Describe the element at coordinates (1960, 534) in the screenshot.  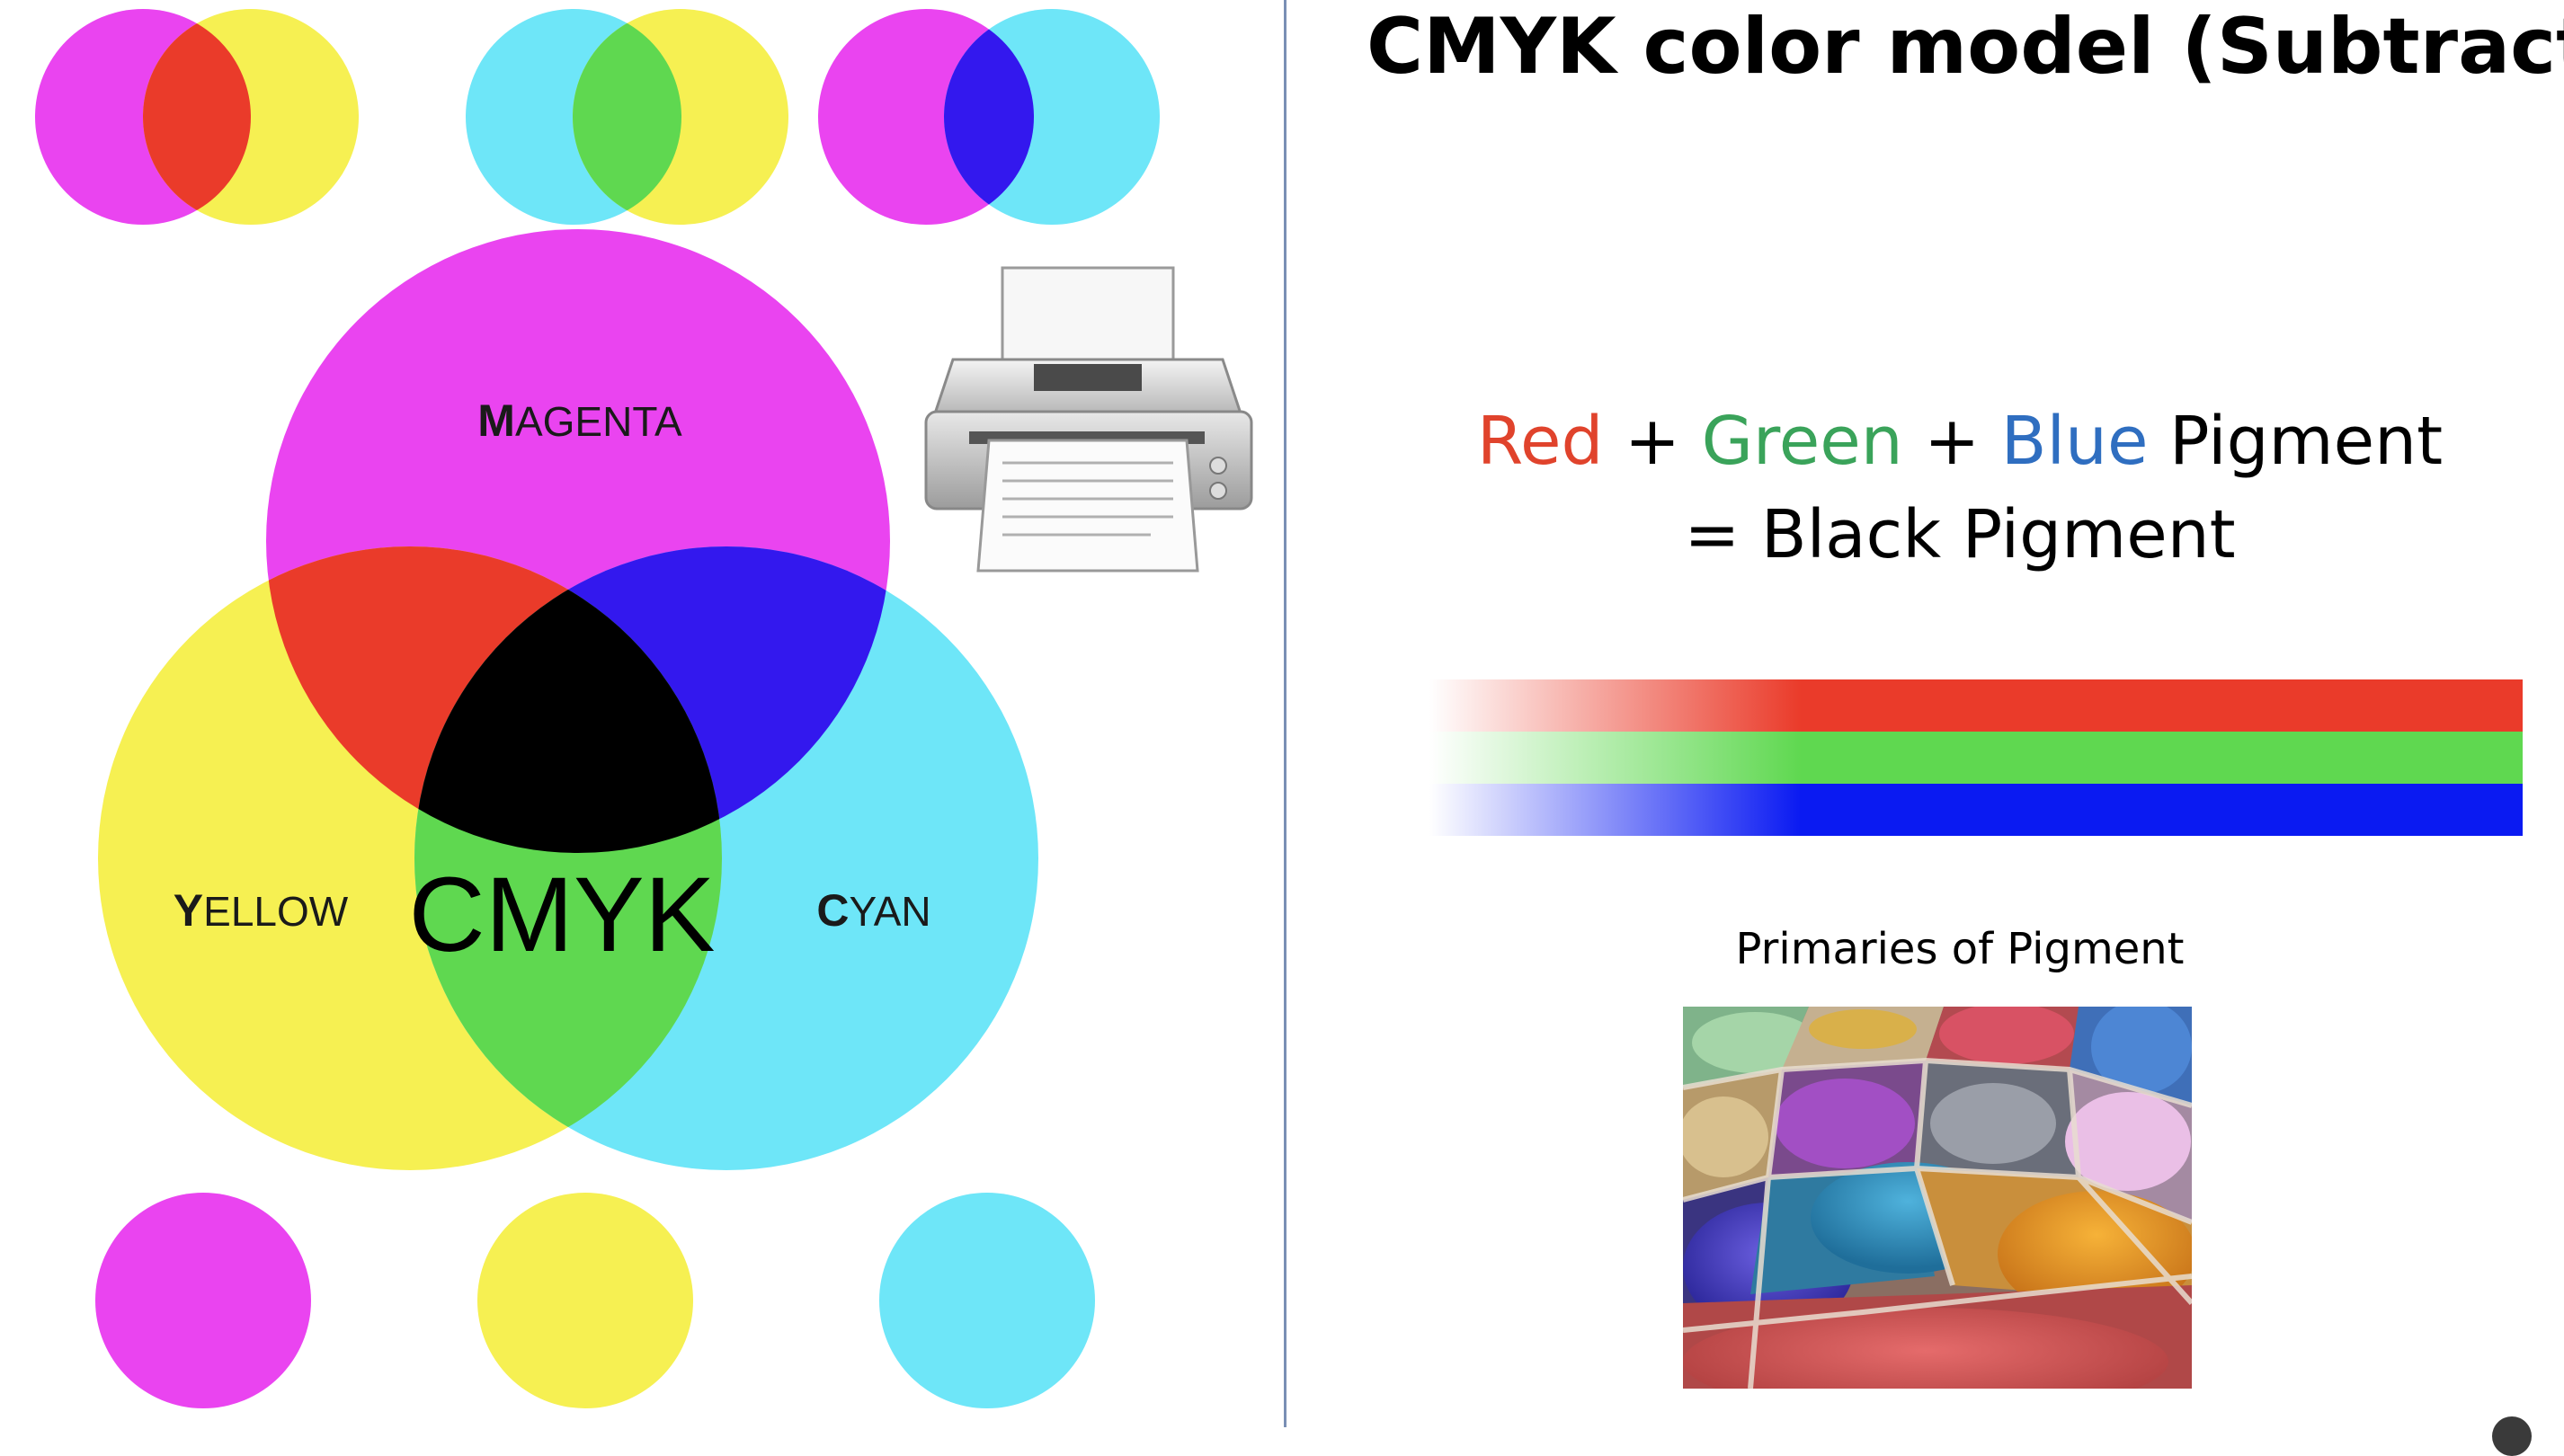
I see `black-pigment-result: = Black Pigment` at that location.